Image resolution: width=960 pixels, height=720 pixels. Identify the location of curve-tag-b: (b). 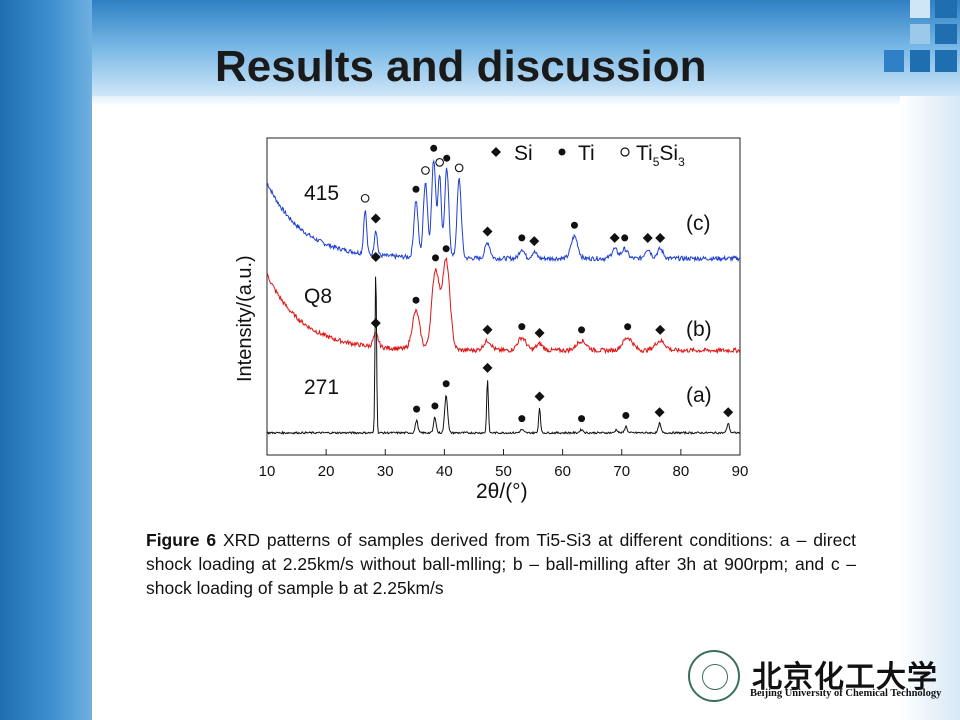
(699, 329).